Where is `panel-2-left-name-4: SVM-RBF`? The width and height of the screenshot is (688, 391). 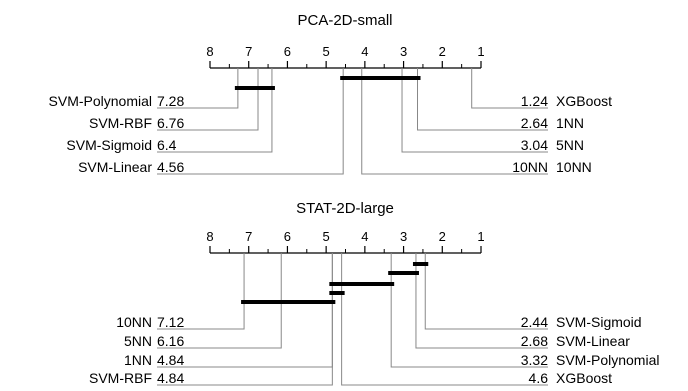 panel-2-left-name-4: SVM-RBF is located at coordinates (120, 378).